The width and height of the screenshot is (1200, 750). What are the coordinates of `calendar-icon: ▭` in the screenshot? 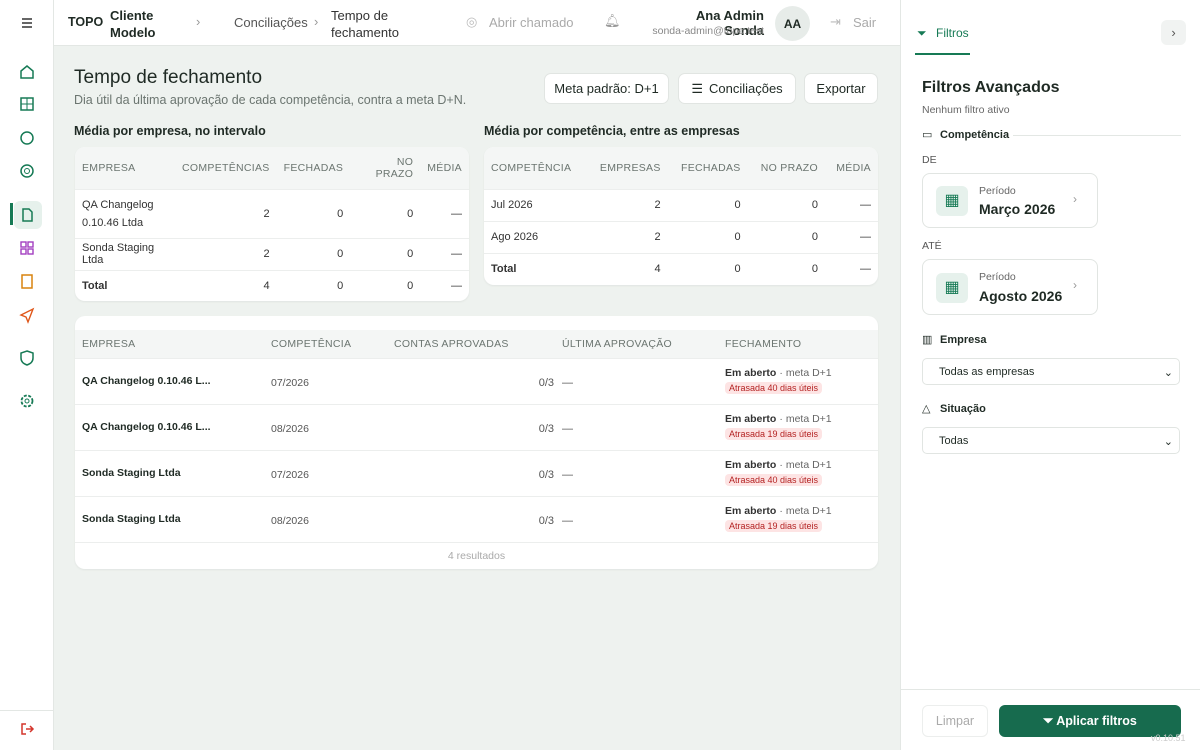 It's located at (927, 135).